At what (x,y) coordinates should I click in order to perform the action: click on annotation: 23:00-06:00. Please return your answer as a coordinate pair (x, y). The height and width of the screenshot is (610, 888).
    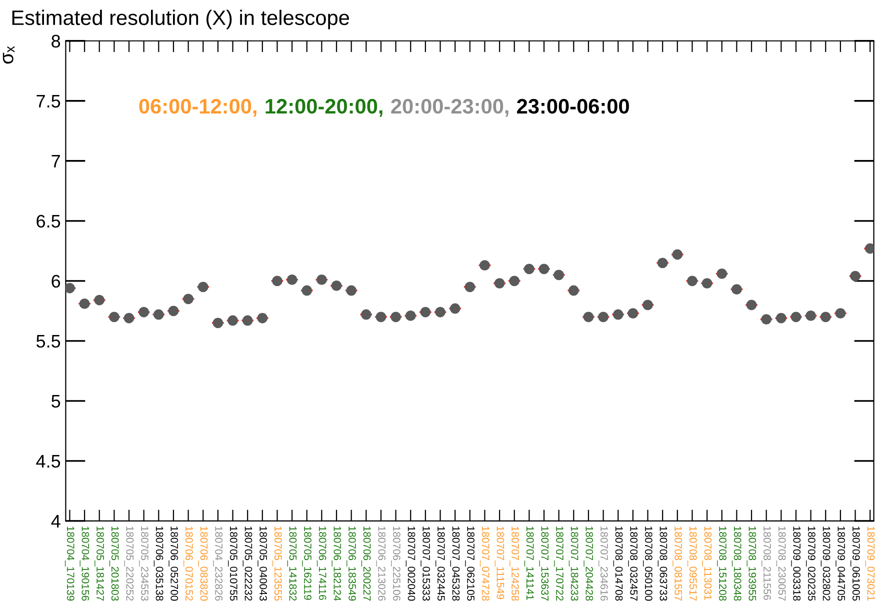
    Looking at the image, I should click on (573, 106).